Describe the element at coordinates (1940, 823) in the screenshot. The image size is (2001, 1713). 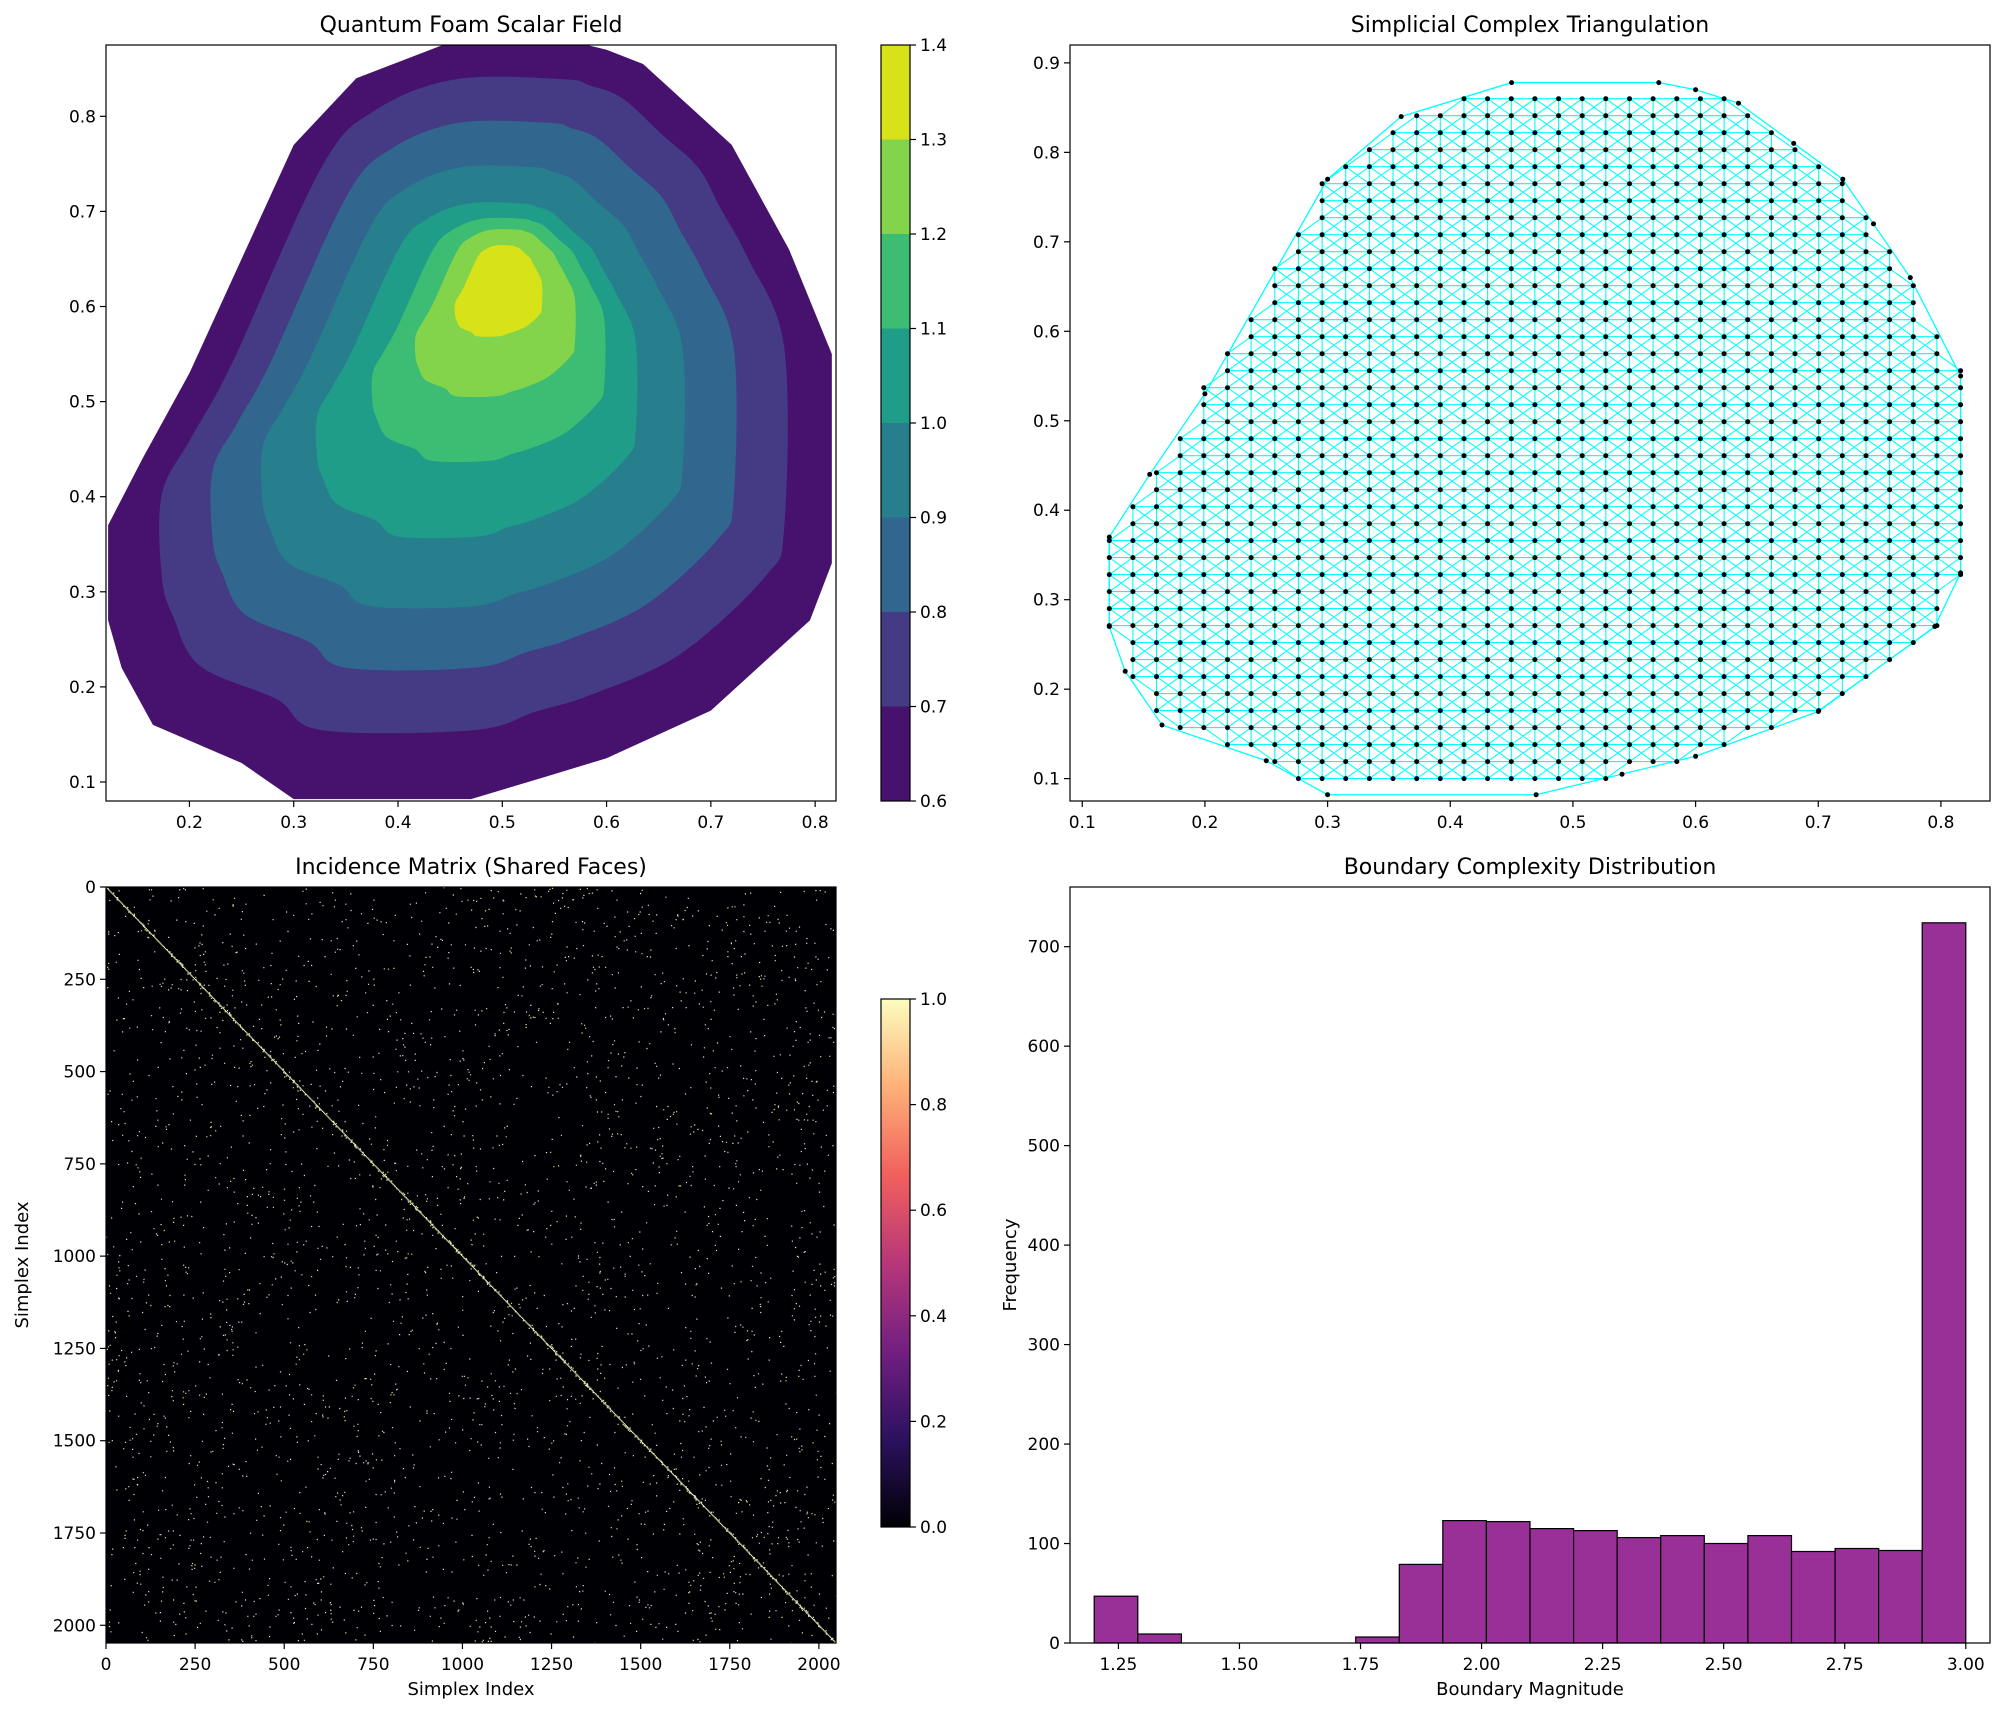
I see `triangulation-x-tick-label: 0.8` at that location.